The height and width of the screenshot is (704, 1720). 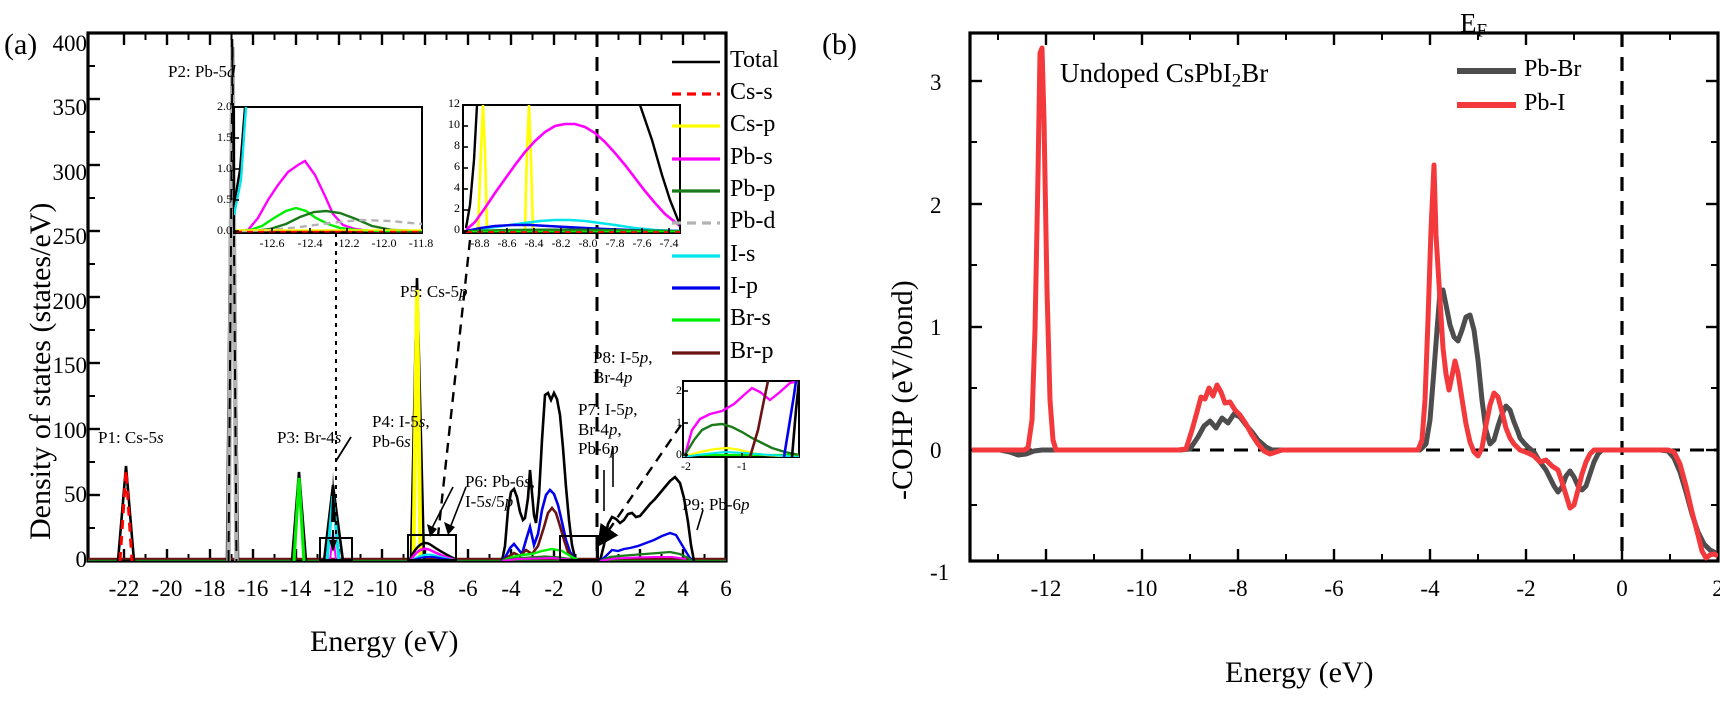 What do you see at coordinates (21, 44) in the screenshot?
I see `panel-a-label: (a)` at bounding box center [21, 44].